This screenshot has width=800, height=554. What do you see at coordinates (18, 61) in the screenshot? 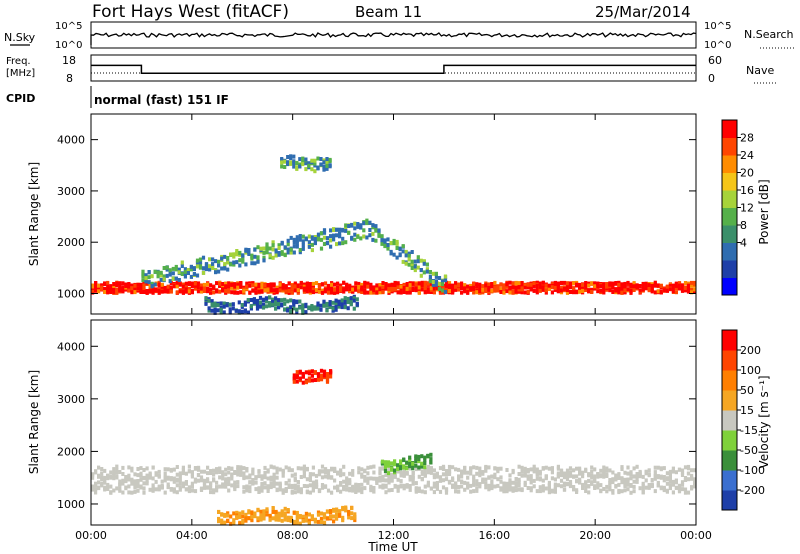
I see `freq-label-line1: Freq.` at bounding box center [18, 61].